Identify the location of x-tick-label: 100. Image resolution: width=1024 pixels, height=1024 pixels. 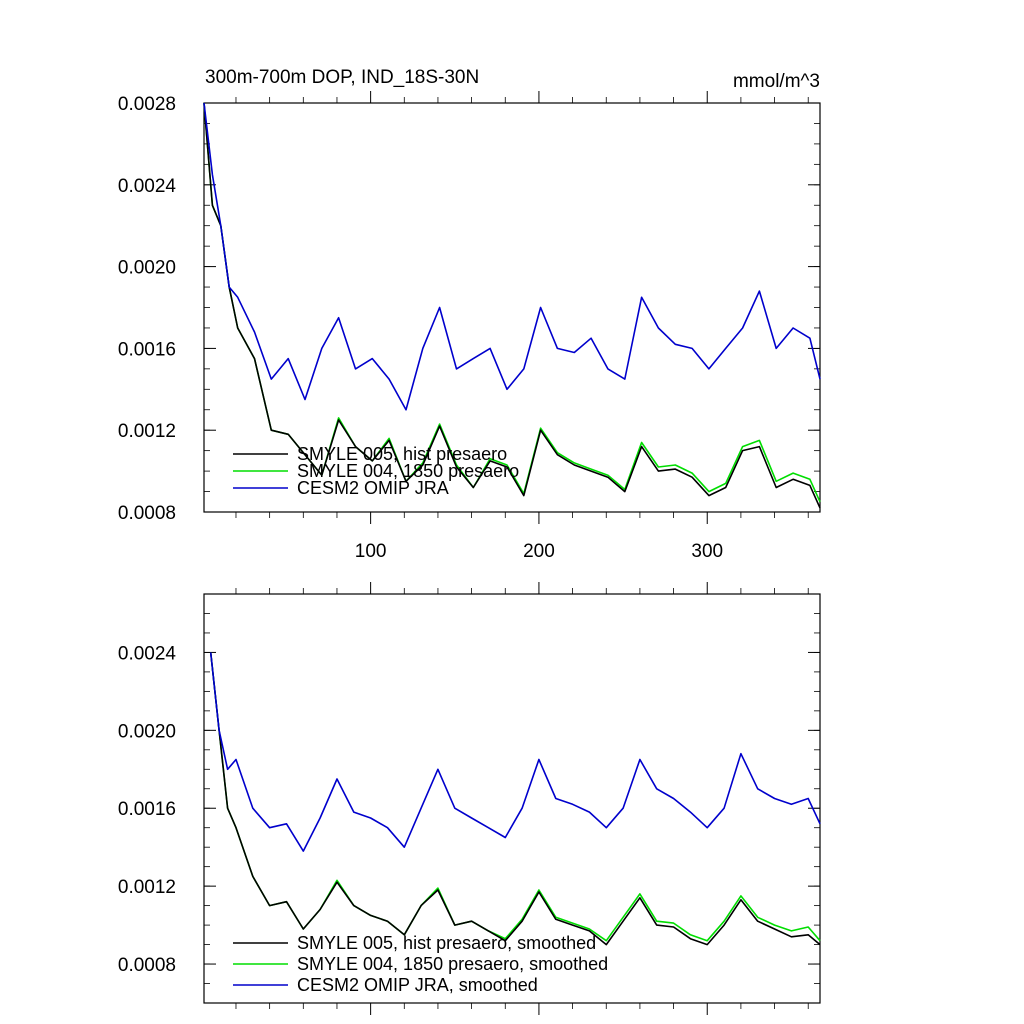
(371, 551).